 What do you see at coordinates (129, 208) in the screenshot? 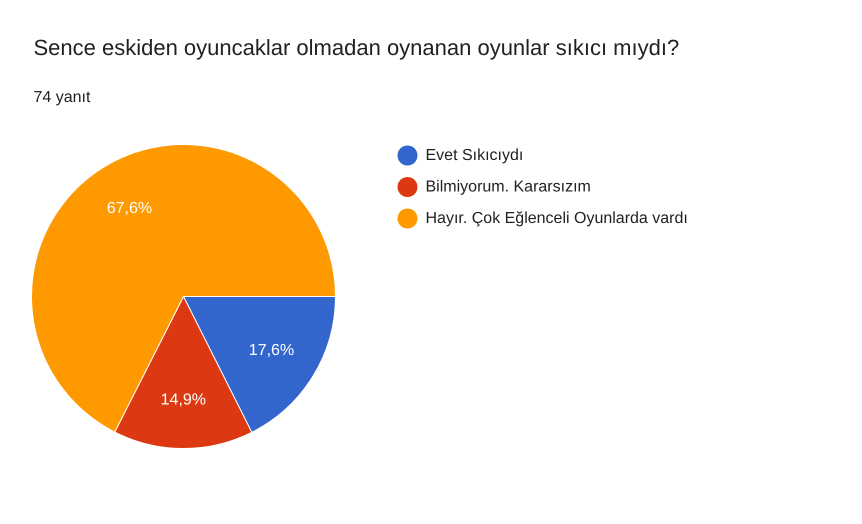
I see `data-label: 67,6%` at bounding box center [129, 208].